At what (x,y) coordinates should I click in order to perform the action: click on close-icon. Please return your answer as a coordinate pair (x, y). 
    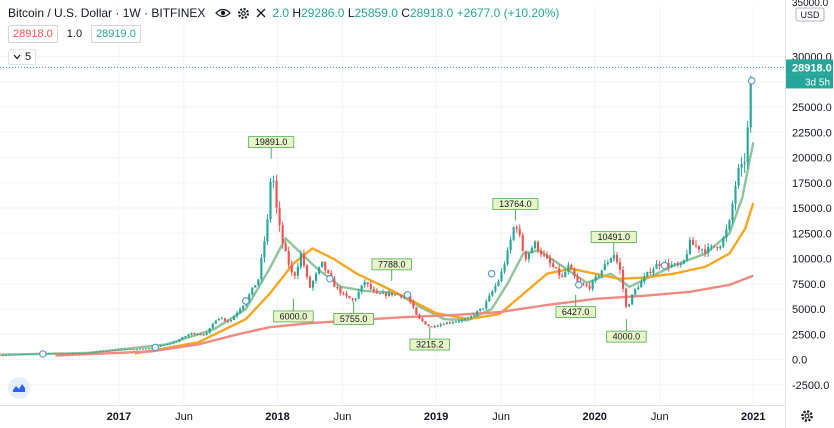
    Looking at the image, I should click on (261, 13).